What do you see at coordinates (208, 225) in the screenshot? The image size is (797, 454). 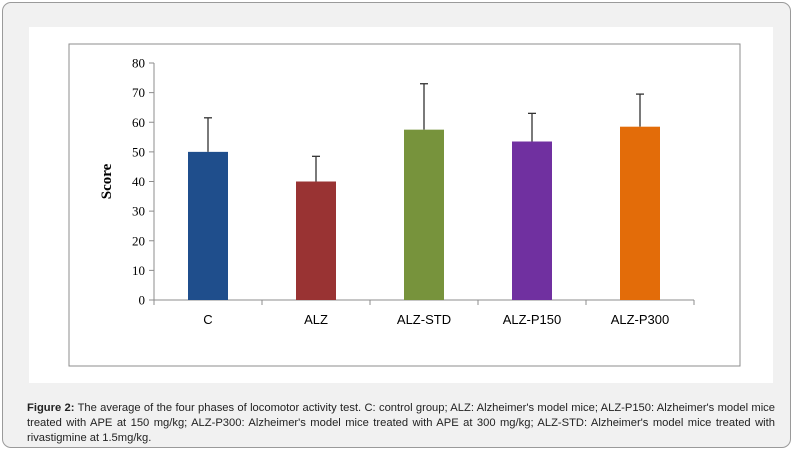 I see `bar-c` at bounding box center [208, 225].